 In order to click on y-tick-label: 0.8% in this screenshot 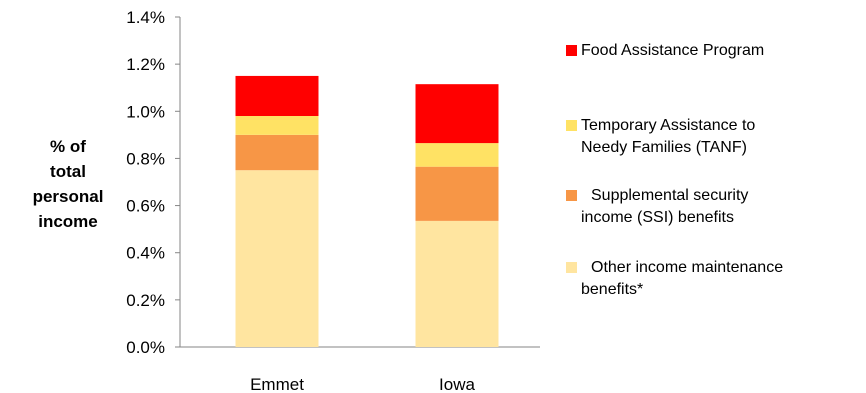, I will do `click(145, 158)`.